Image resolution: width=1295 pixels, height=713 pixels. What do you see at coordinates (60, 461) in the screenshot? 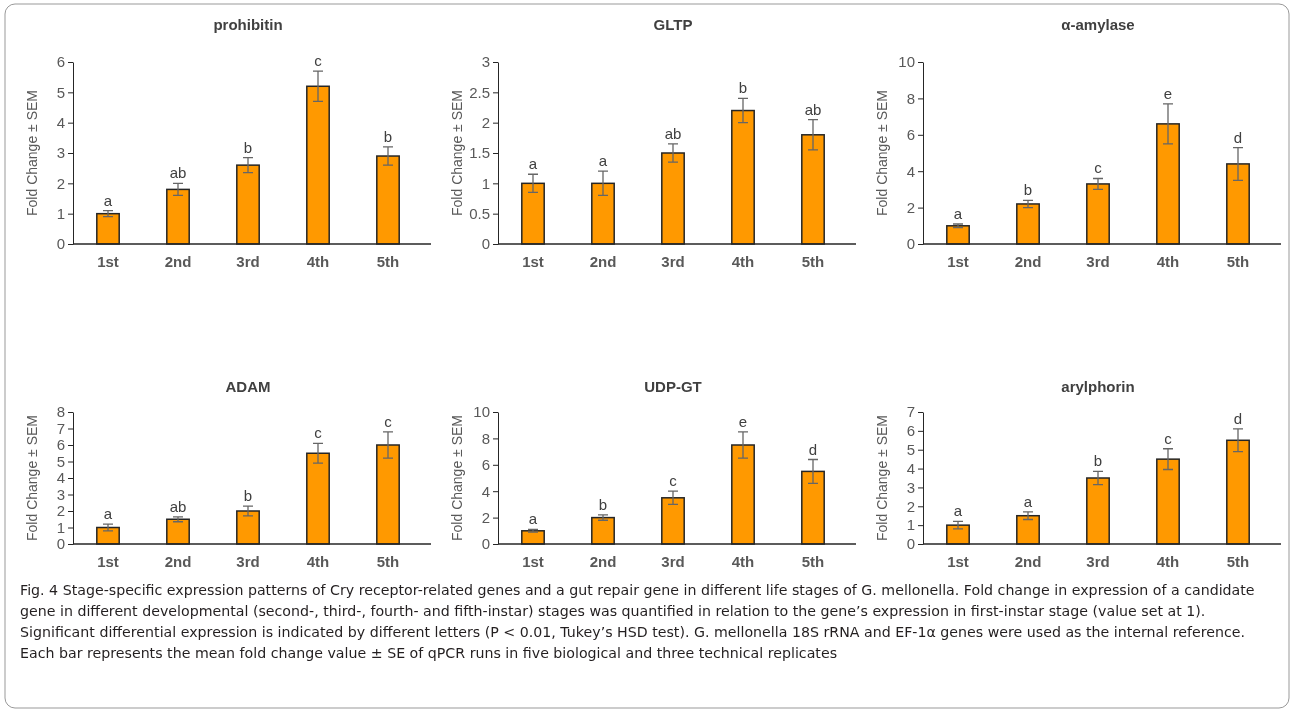
I see `y-tick-label: 5` at bounding box center [60, 461].